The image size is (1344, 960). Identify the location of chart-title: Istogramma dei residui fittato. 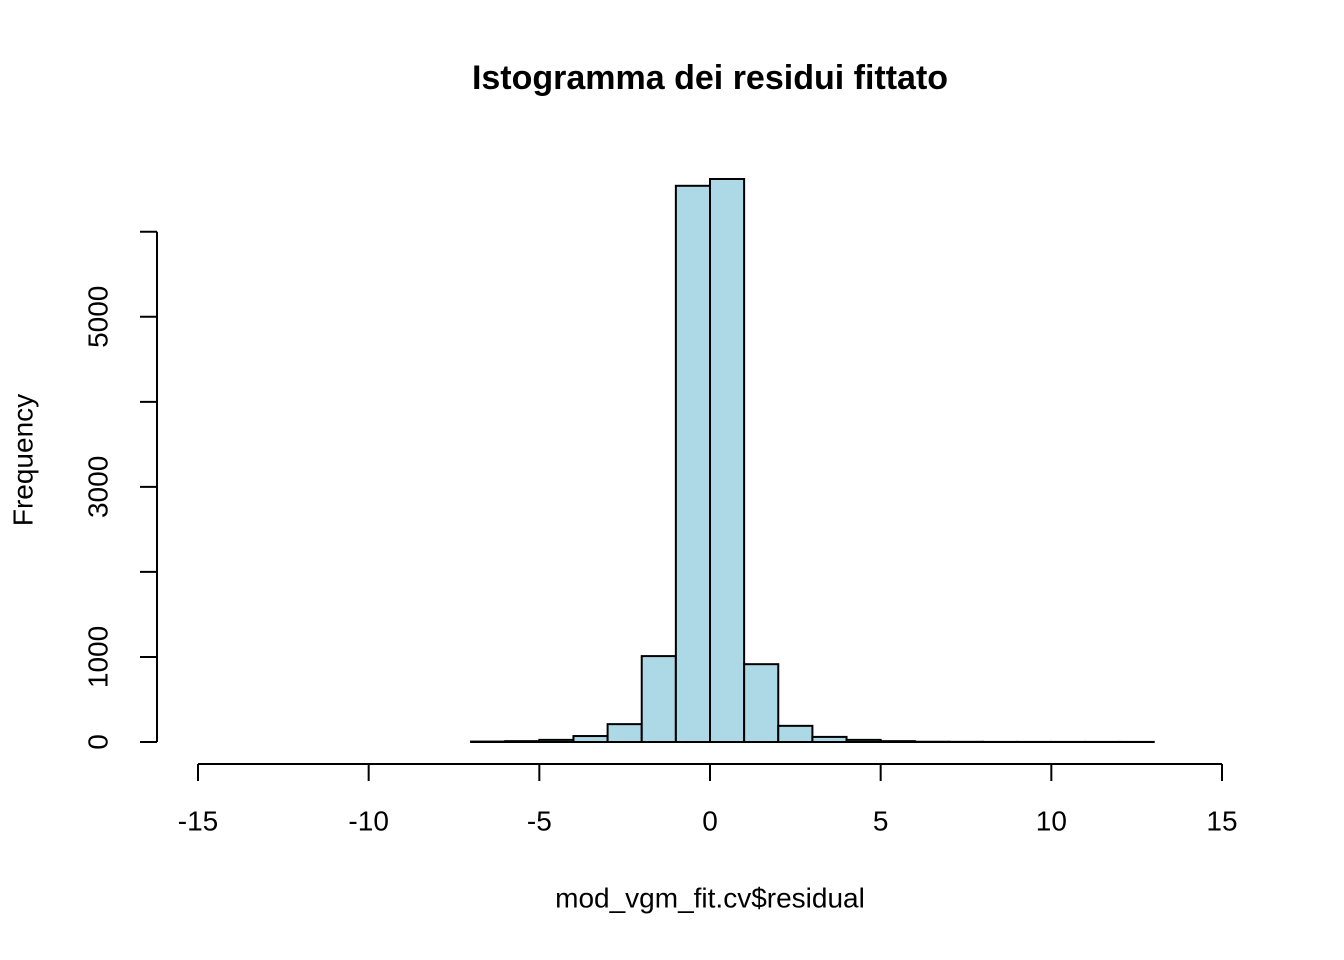
(710, 78).